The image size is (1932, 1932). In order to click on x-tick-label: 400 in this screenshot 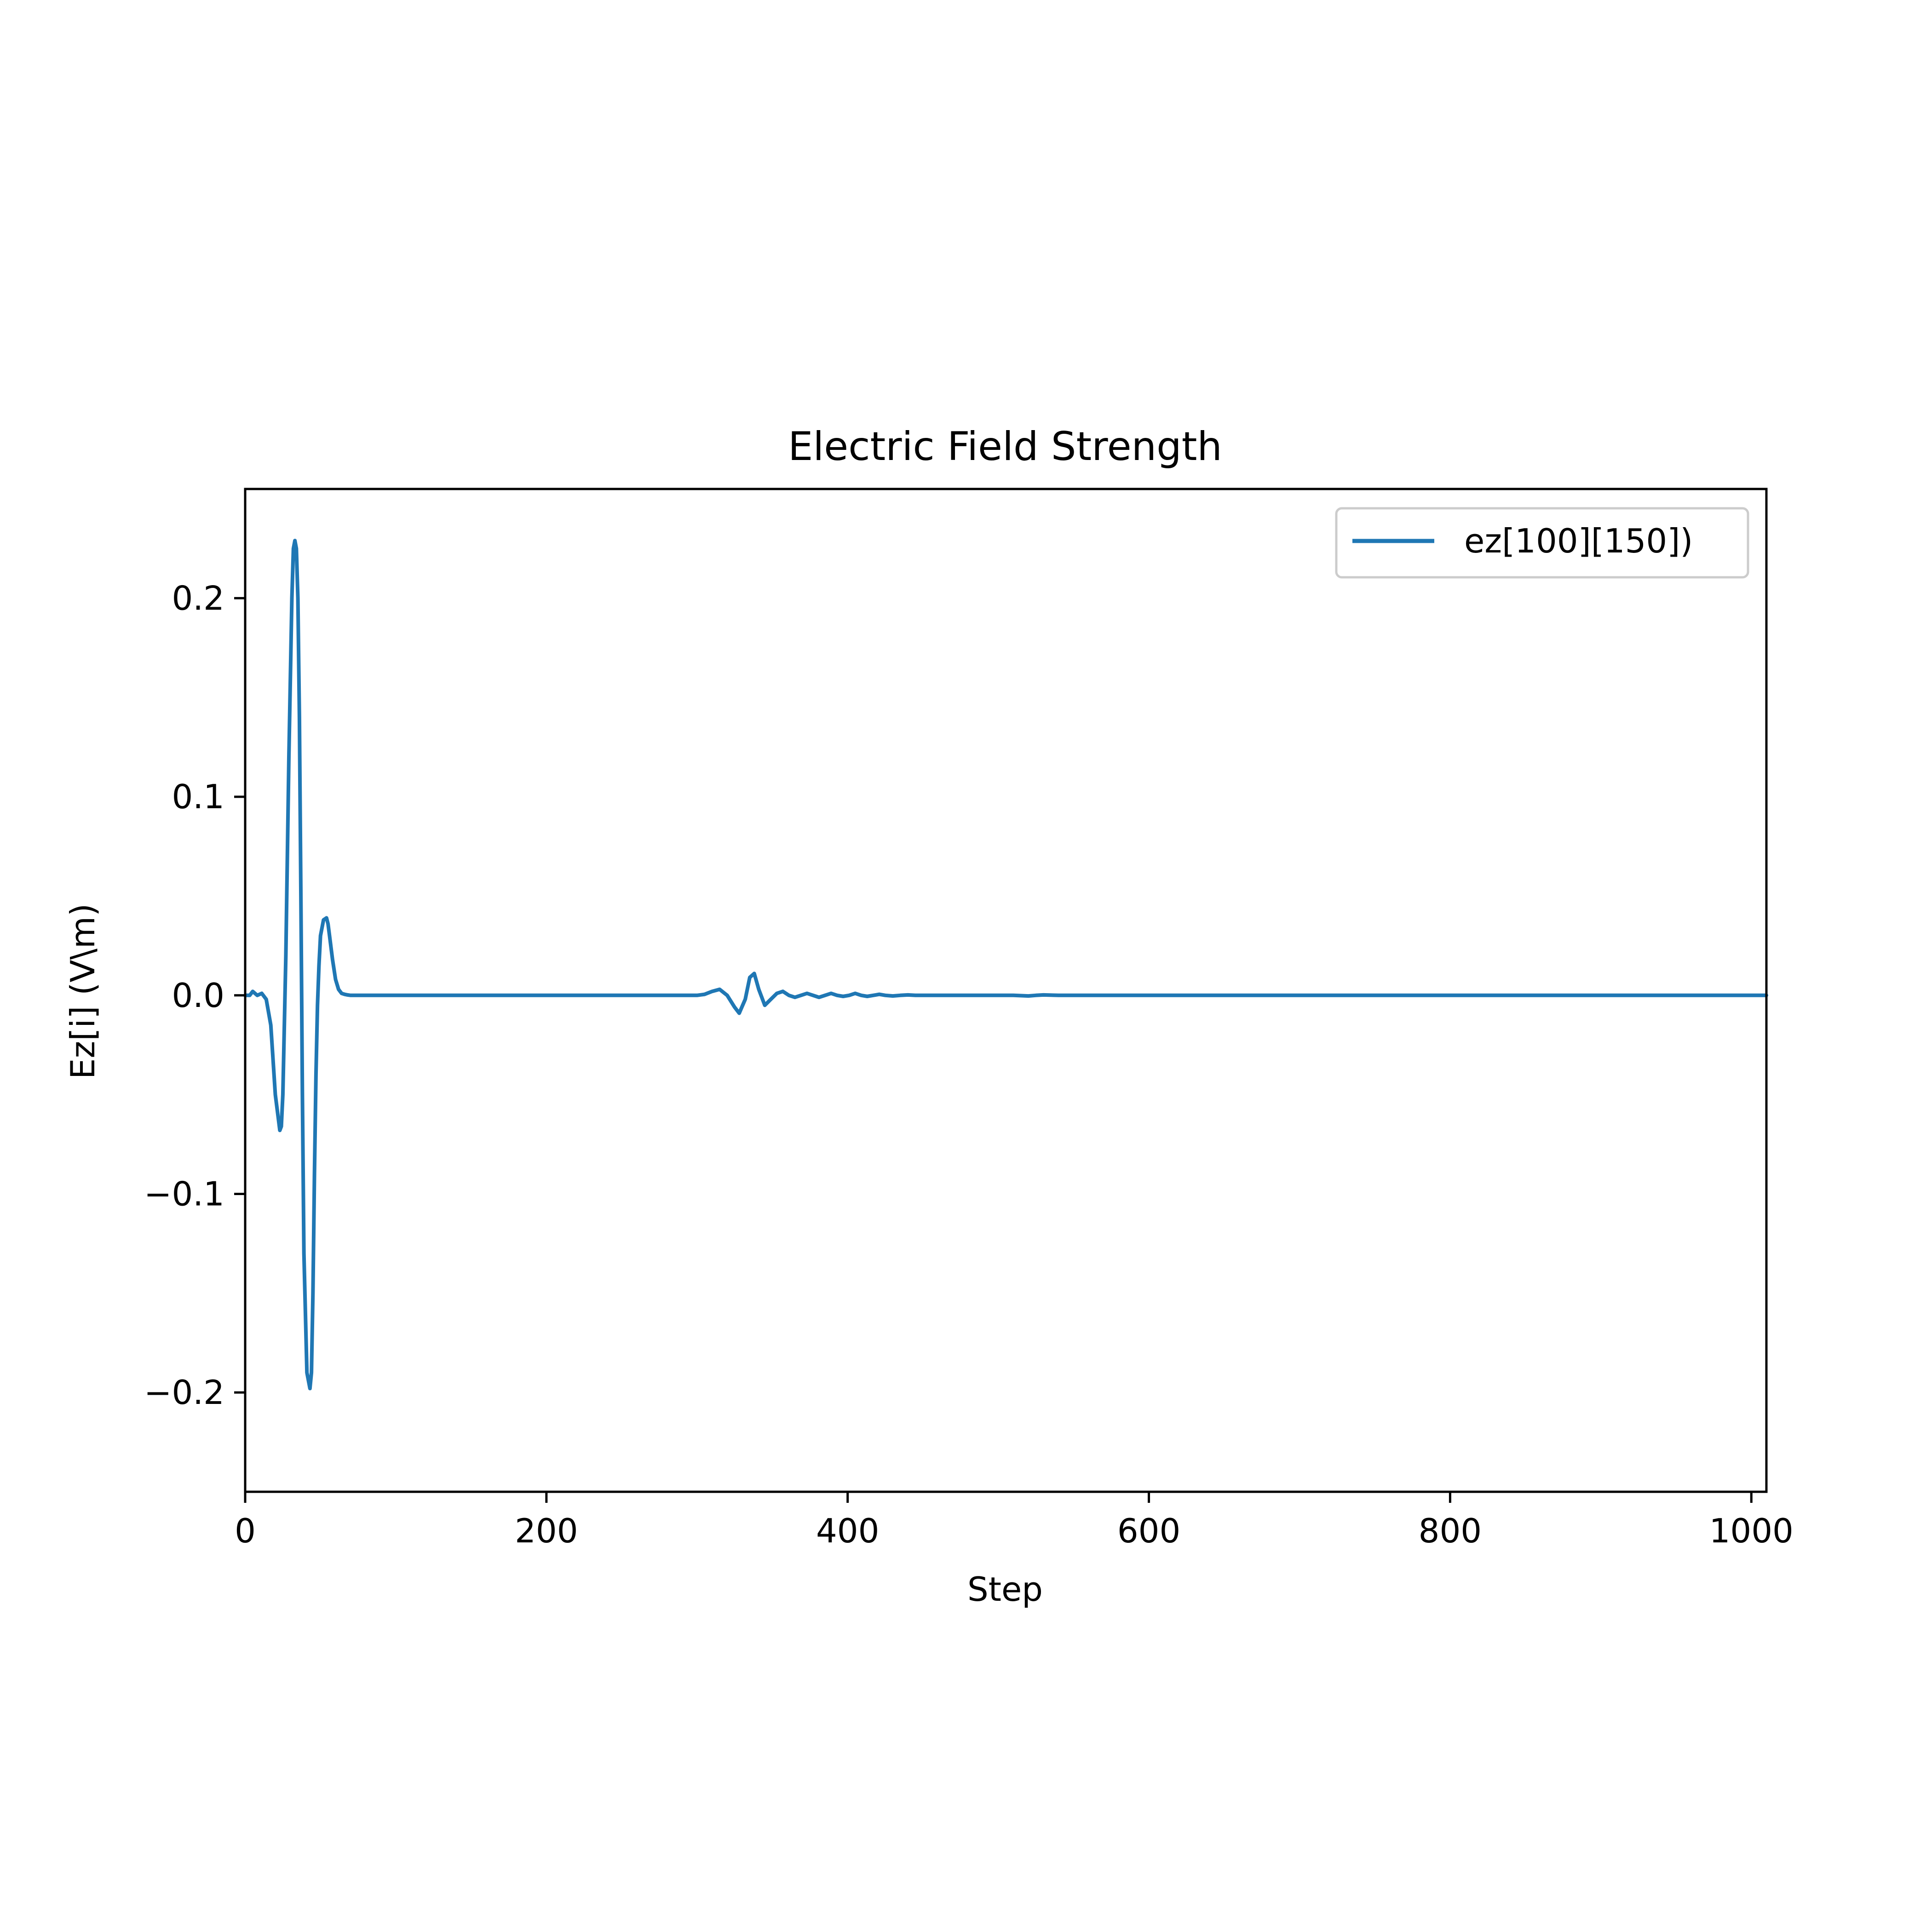, I will do `click(847, 1531)`.